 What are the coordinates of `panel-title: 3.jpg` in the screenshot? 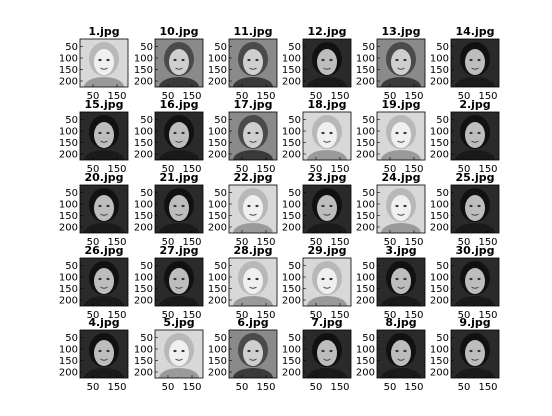 It's located at (400, 250).